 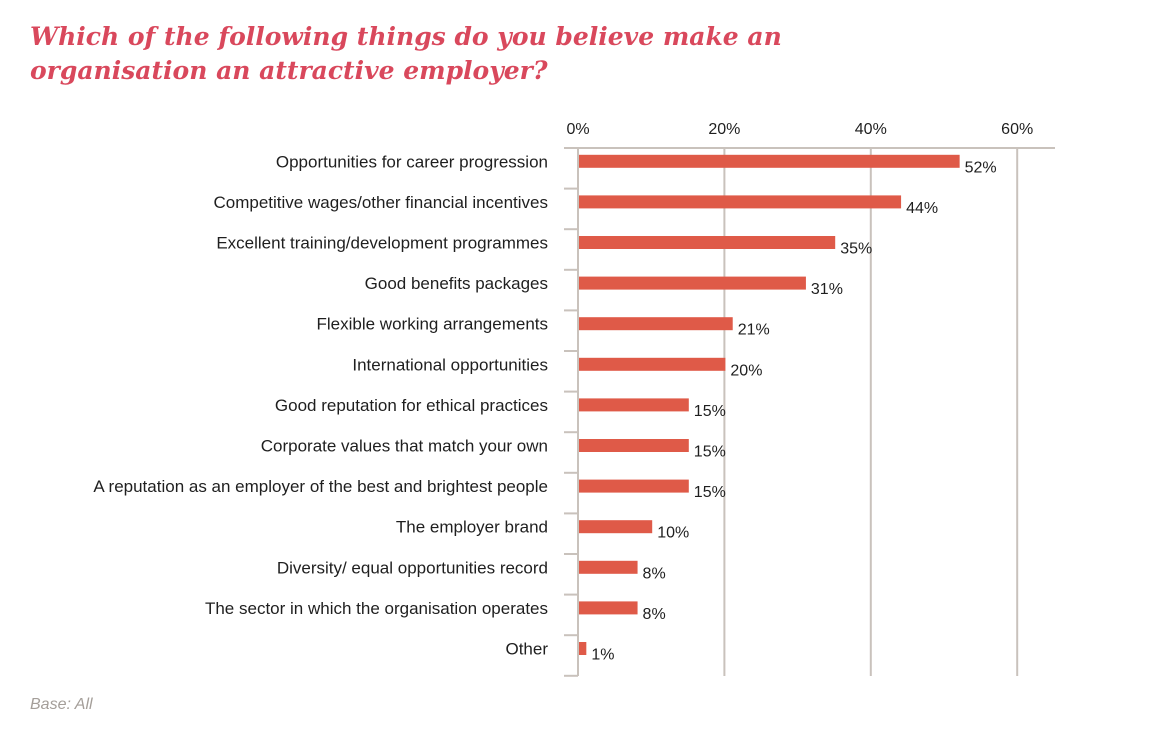 What do you see at coordinates (981, 167) in the screenshot?
I see `value-label: 52%` at bounding box center [981, 167].